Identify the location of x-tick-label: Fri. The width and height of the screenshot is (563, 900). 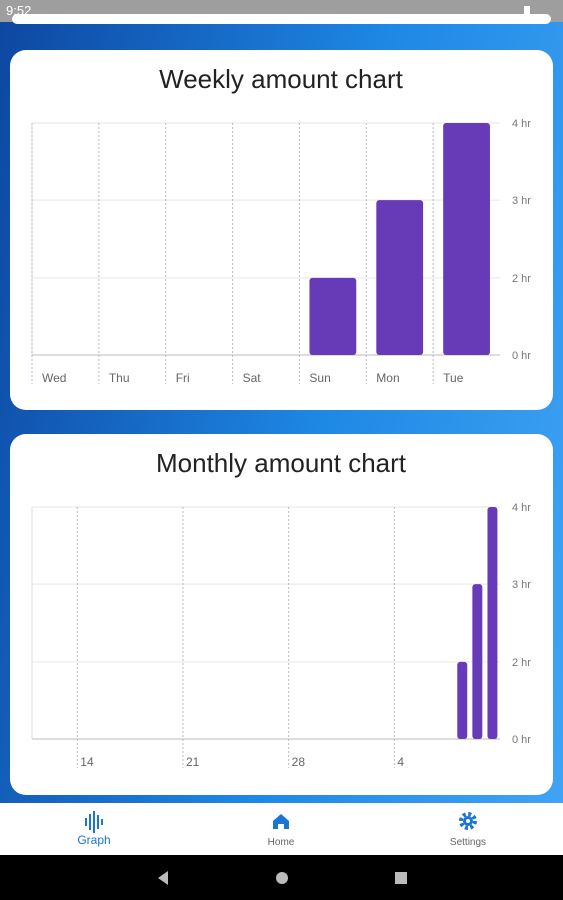
(183, 378).